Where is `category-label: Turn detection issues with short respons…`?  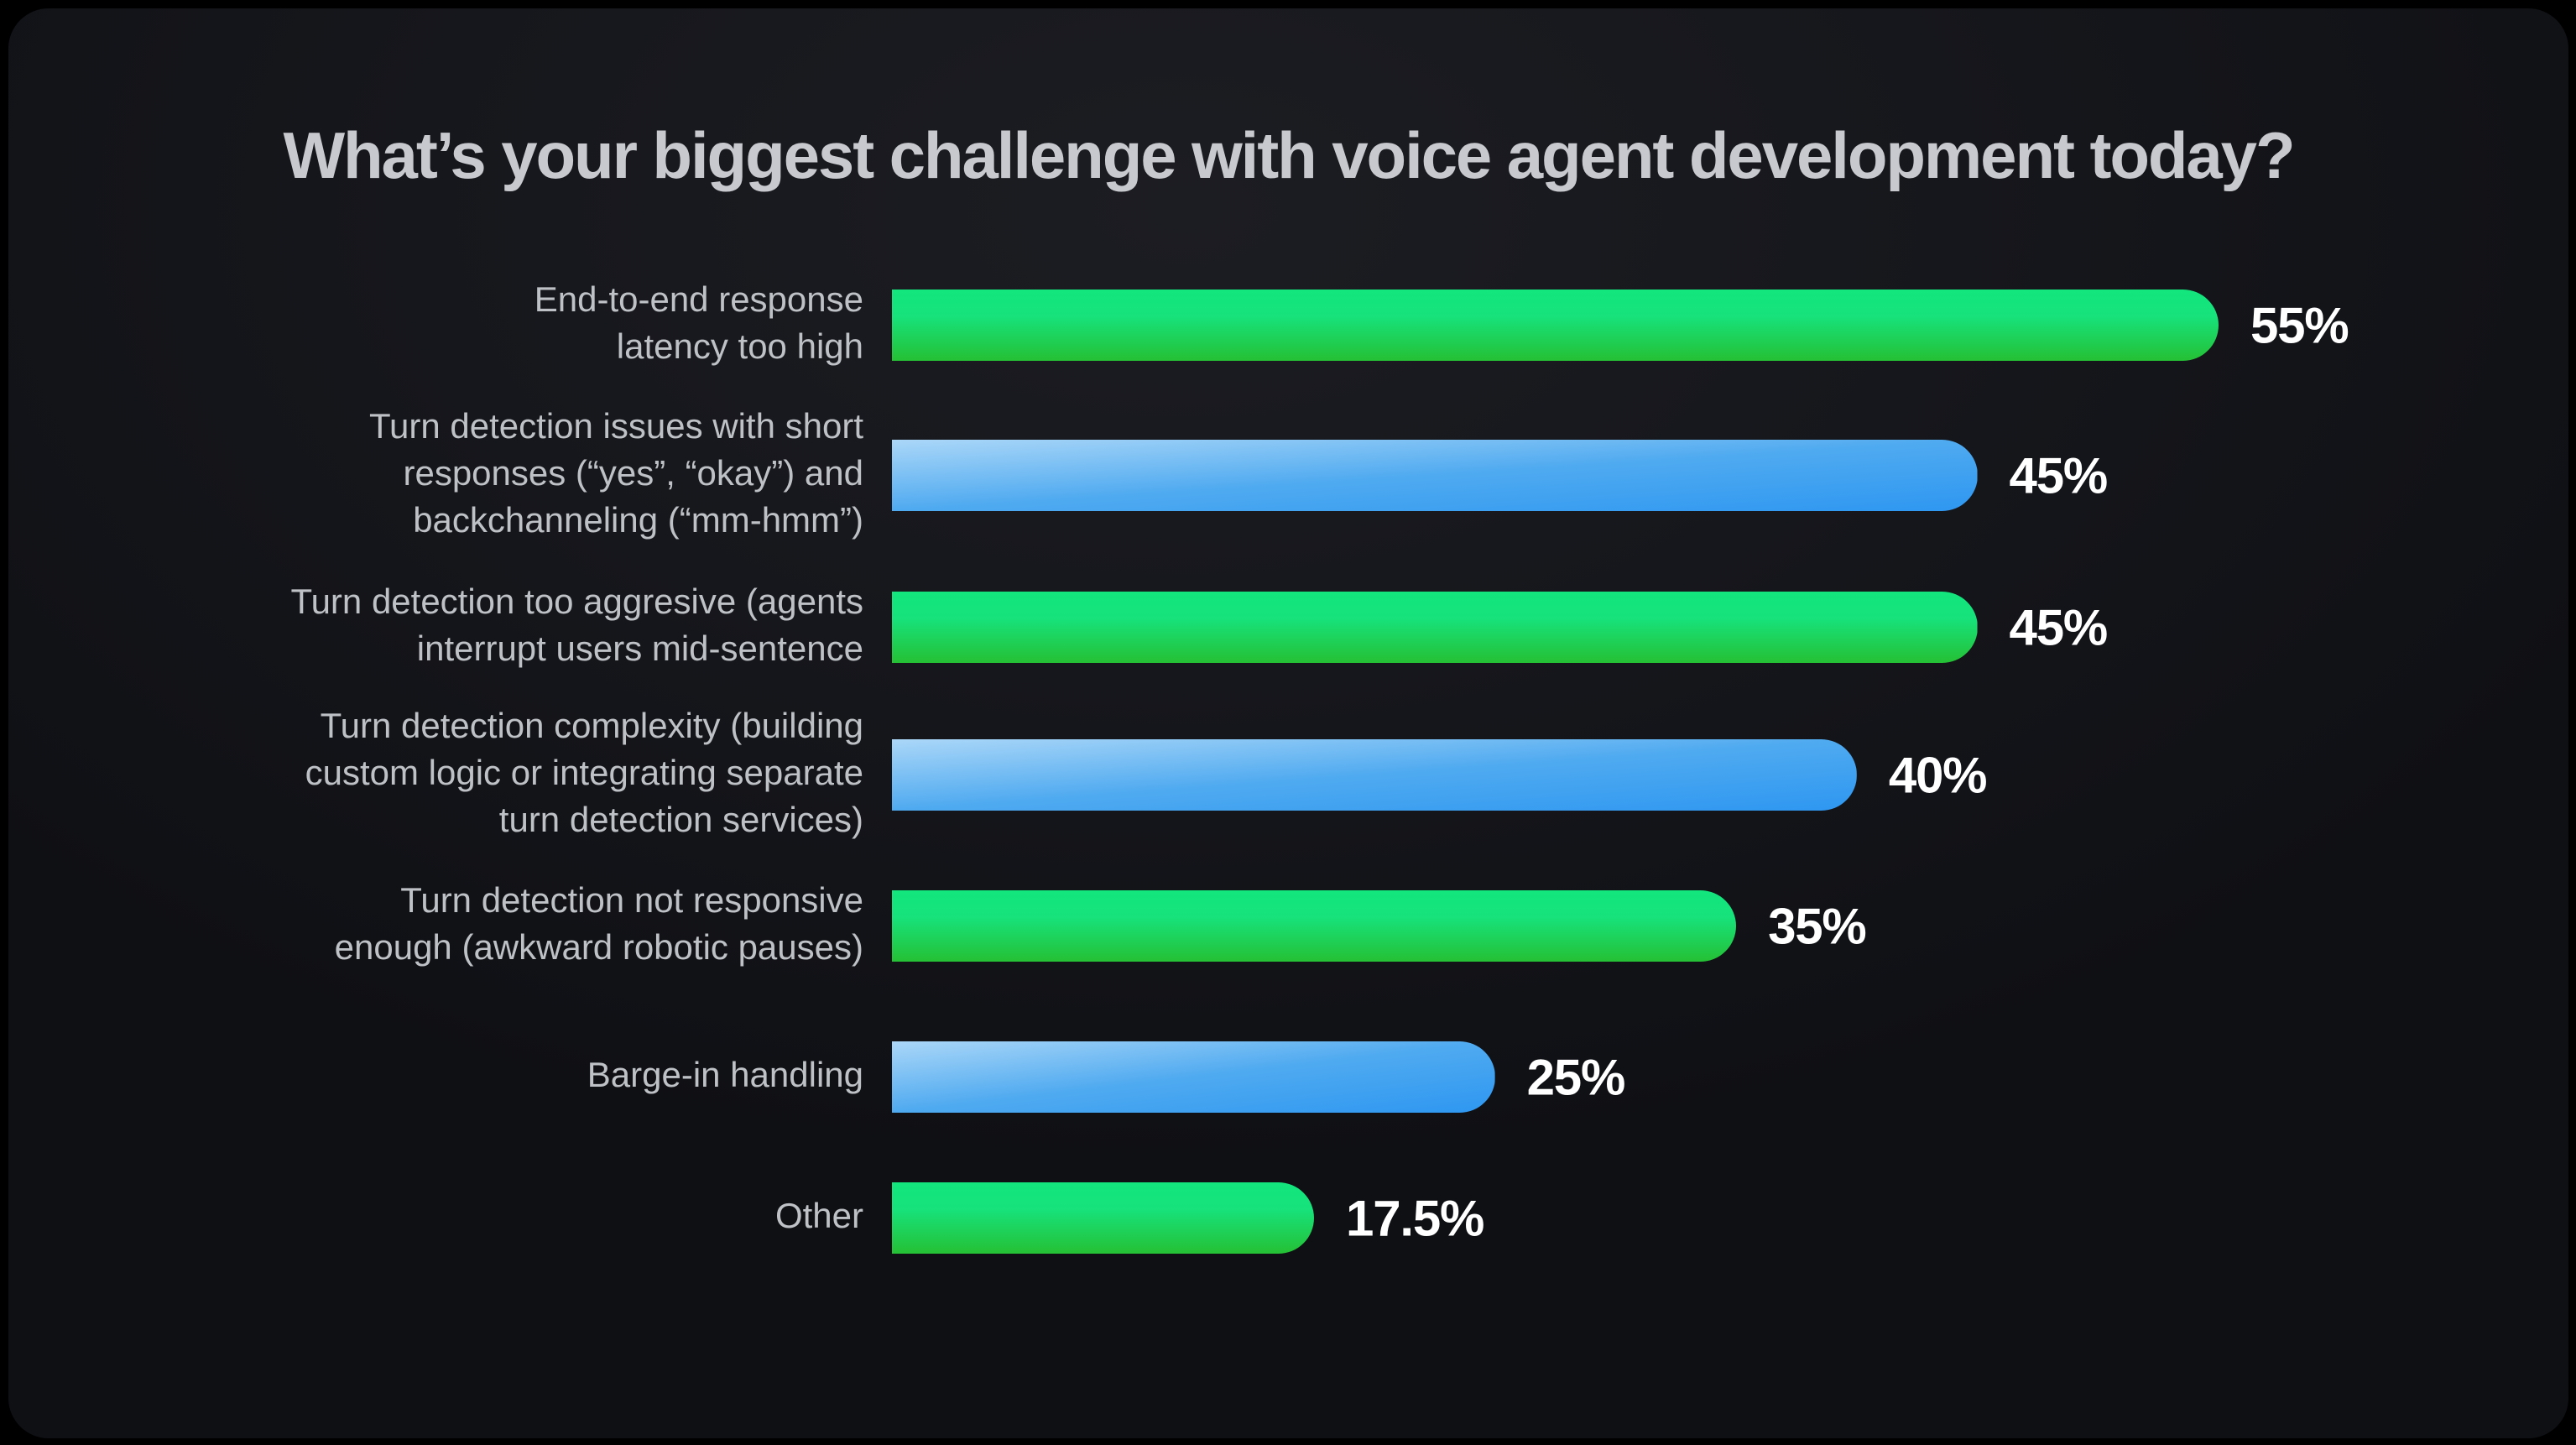 category-label: Turn detection issues with short respons… is located at coordinates (615, 472).